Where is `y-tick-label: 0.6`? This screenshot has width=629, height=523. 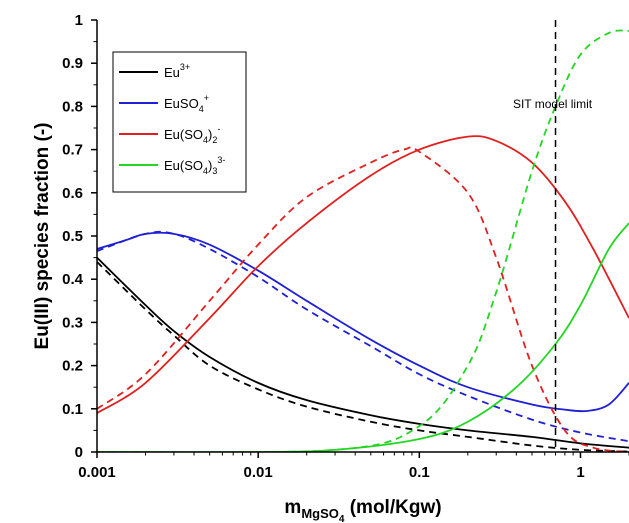 y-tick-label: 0.6 is located at coordinates (72, 193).